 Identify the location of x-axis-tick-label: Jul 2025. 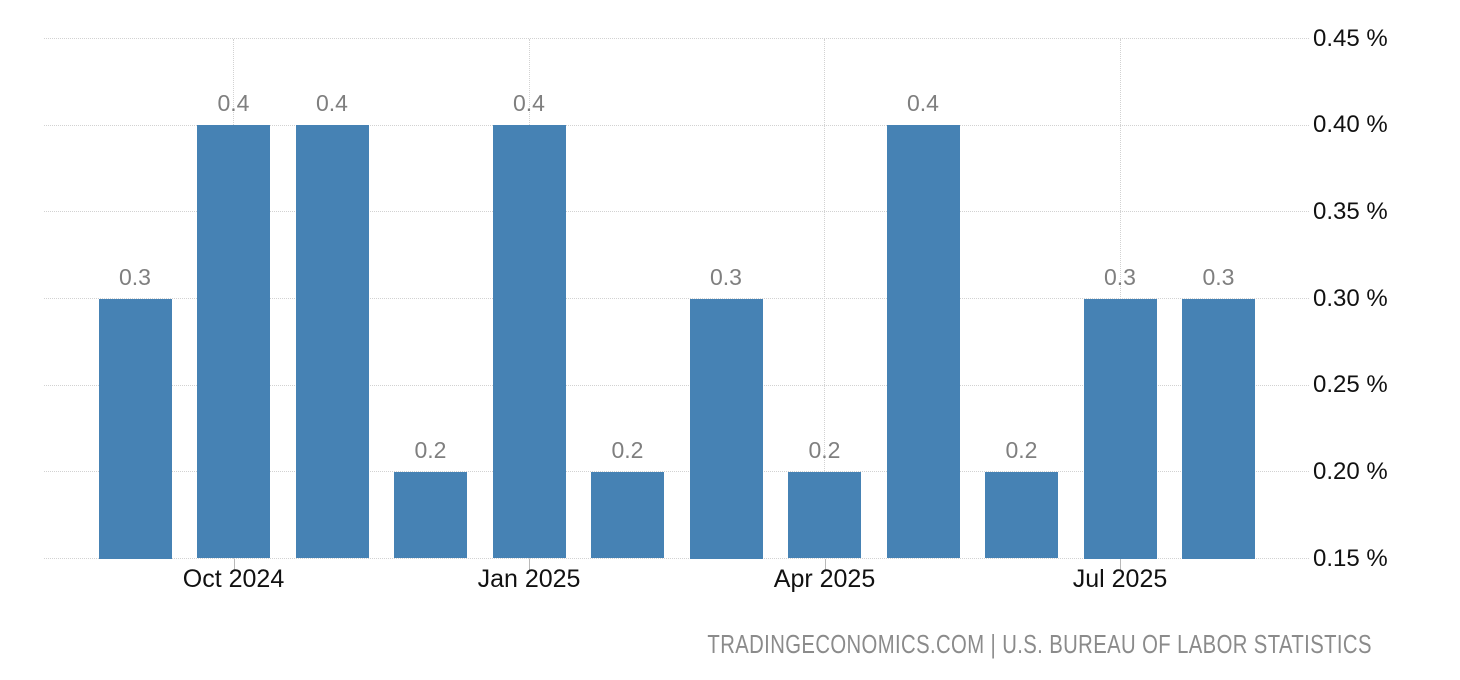
(1120, 579).